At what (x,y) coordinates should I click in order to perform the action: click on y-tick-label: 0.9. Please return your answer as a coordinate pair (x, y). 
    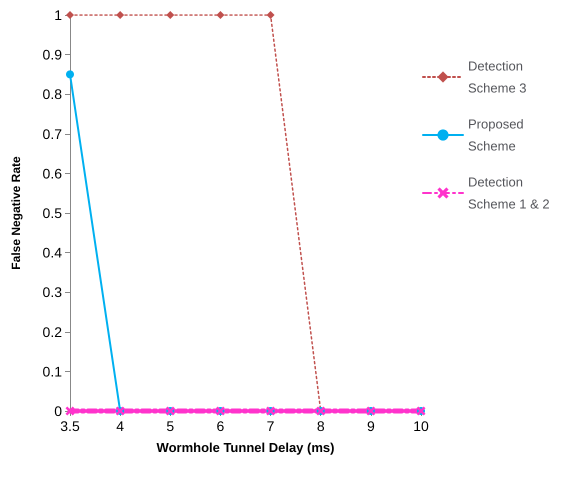
    Looking at the image, I should click on (52, 54).